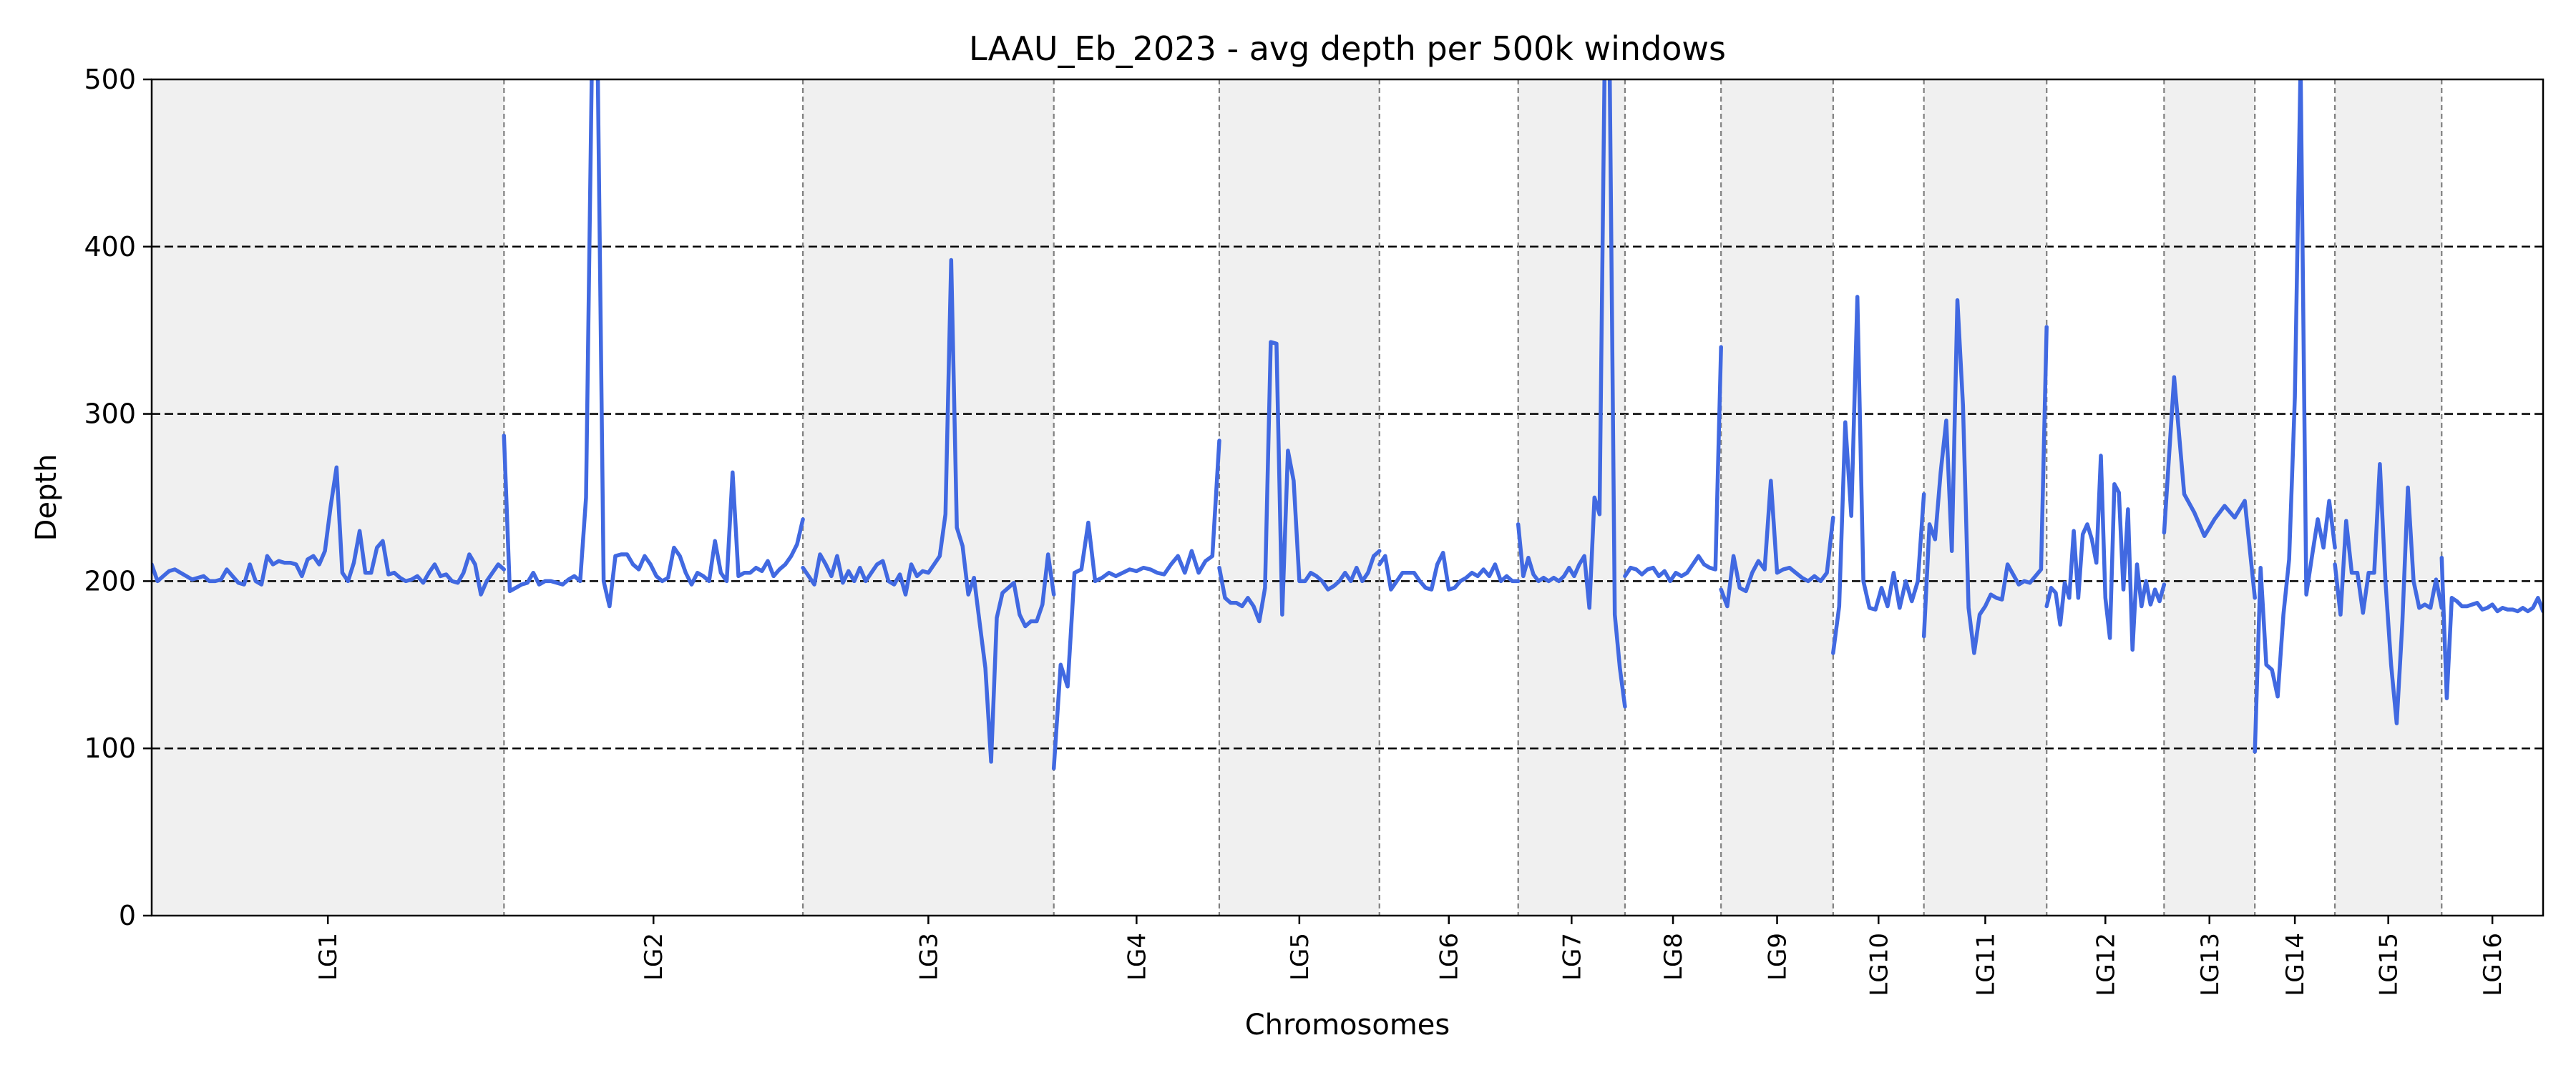  Describe the element at coordinates (1673, 957) in the screenshot. I see `x-tick-label-lg8: LG8` at that location.